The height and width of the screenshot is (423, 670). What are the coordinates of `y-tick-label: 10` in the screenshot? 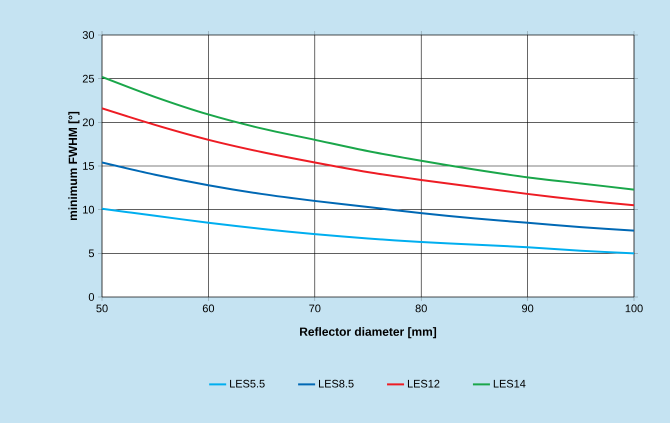 It's located at (88, 210).